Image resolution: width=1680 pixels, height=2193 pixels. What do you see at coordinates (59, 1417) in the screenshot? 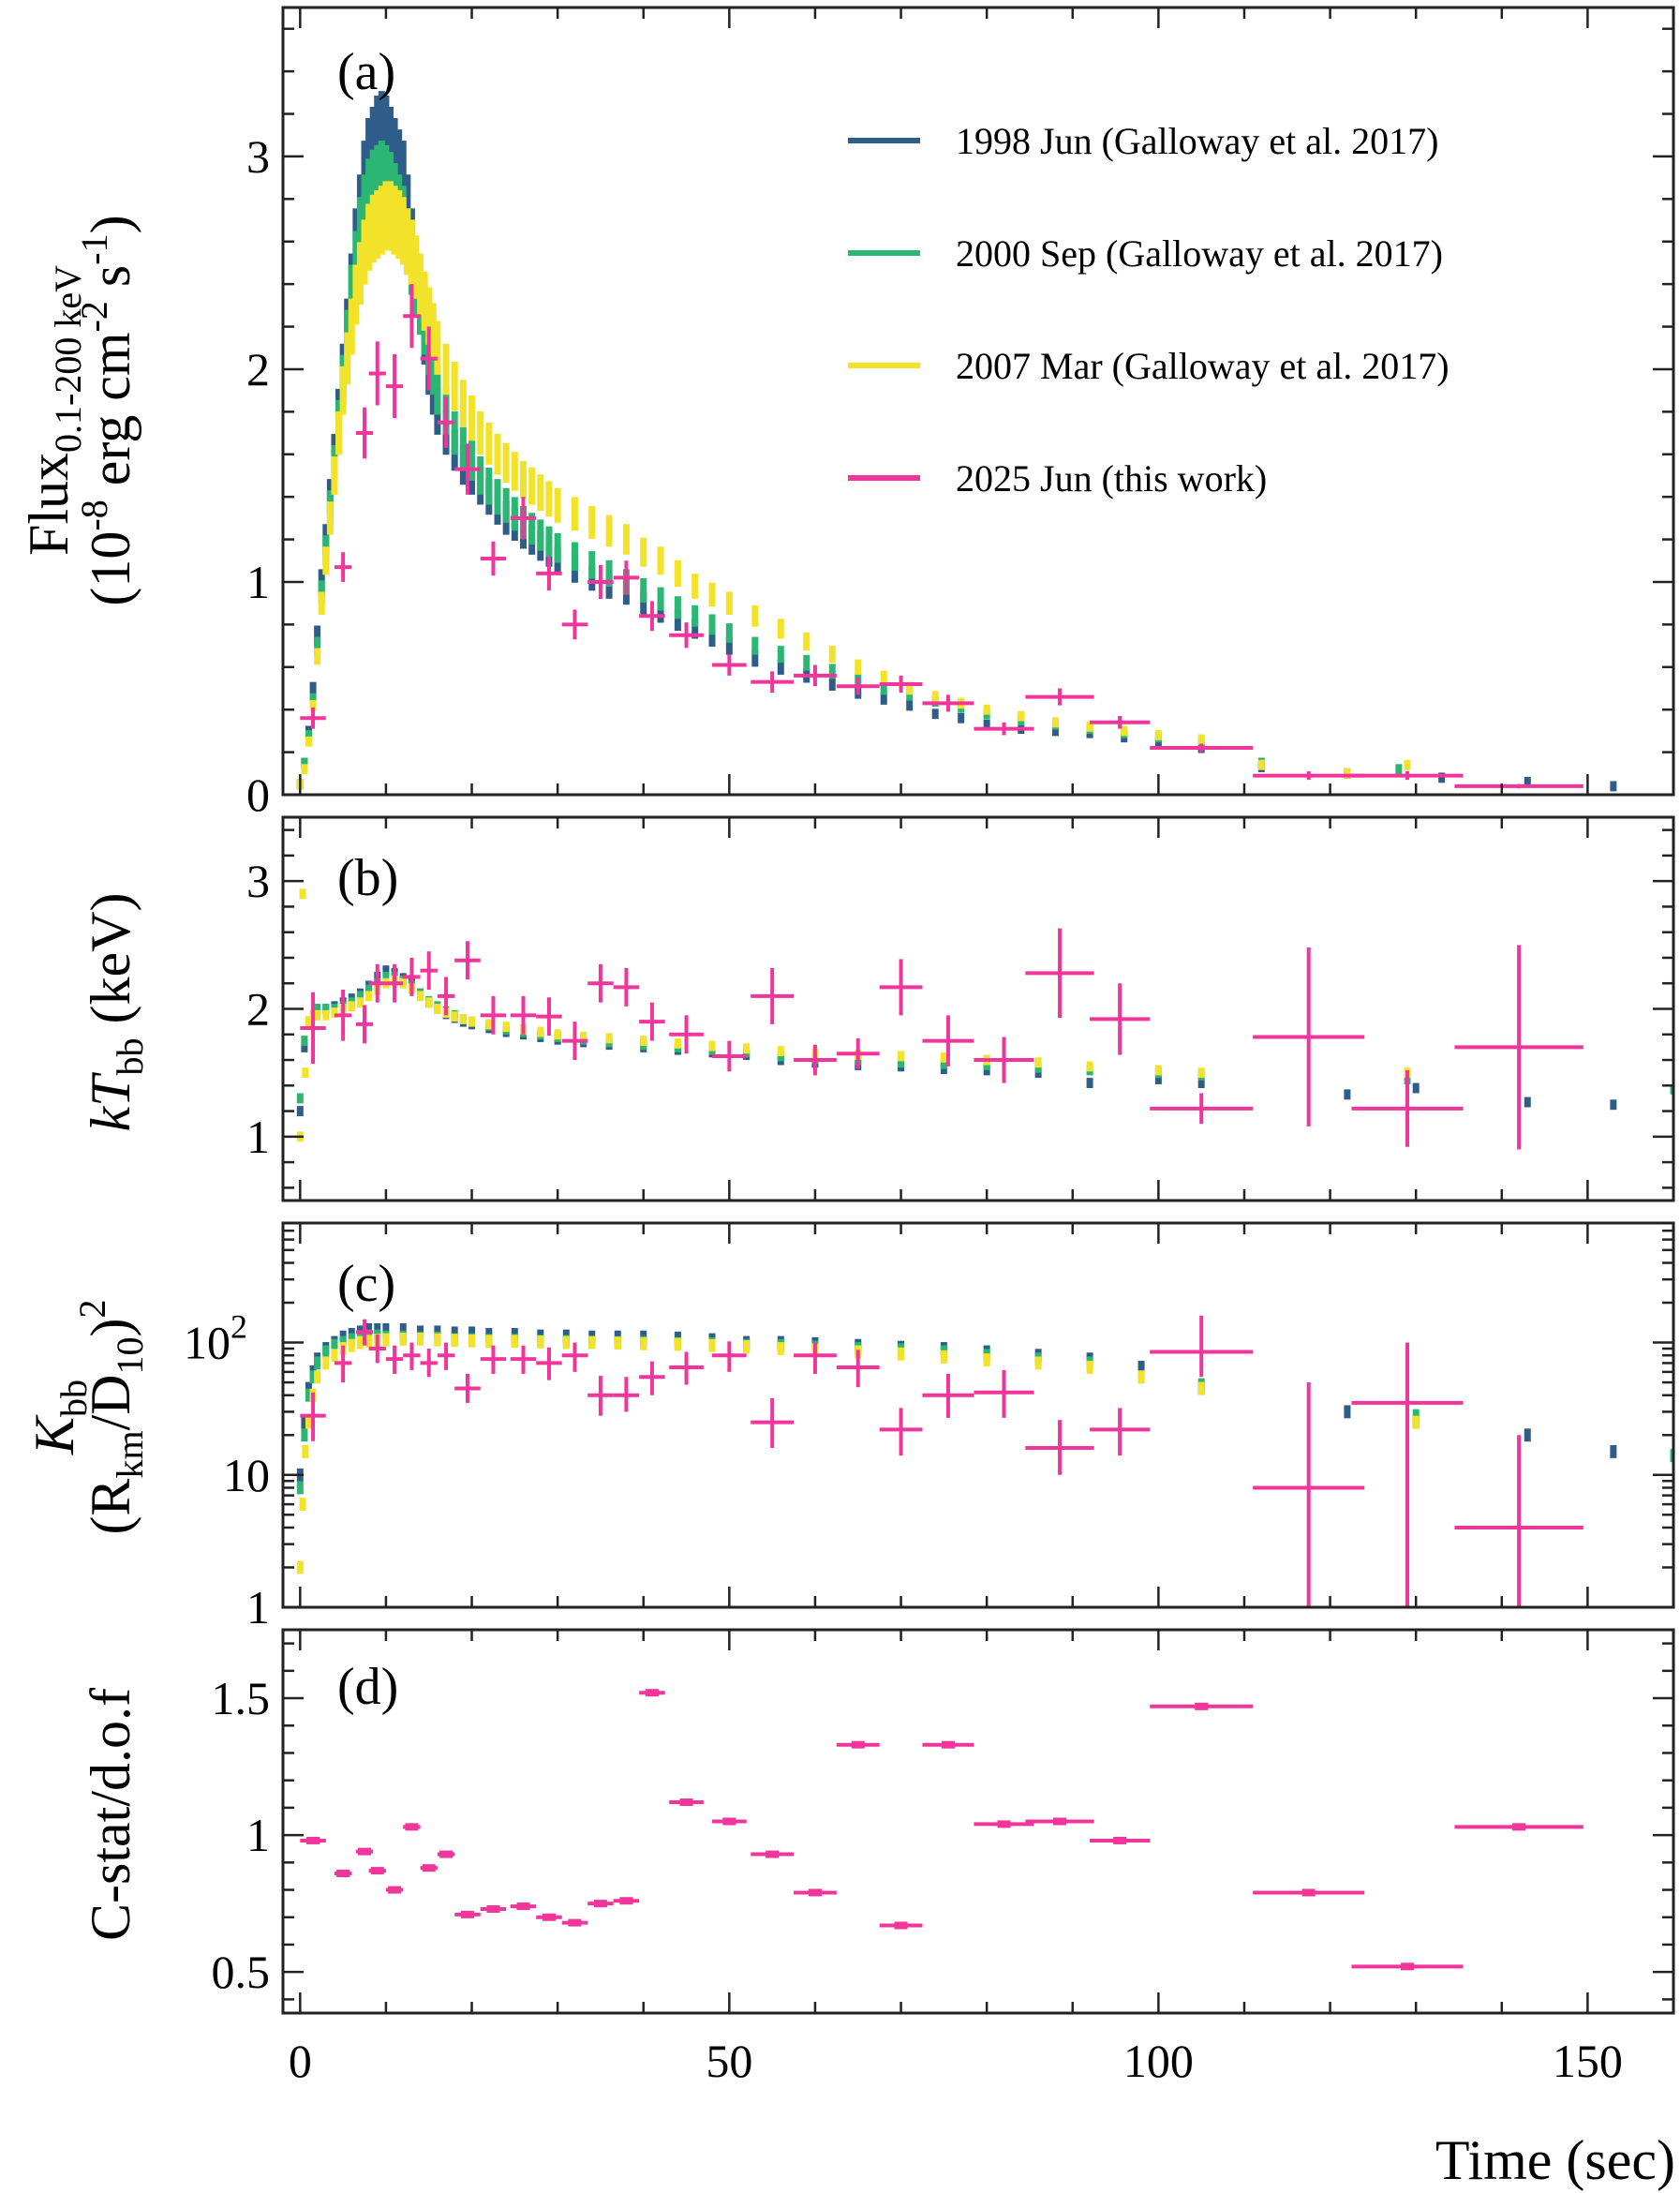
I see `panel-c-ylabel-line1: Kbb` at bounding box center [59, 1417].